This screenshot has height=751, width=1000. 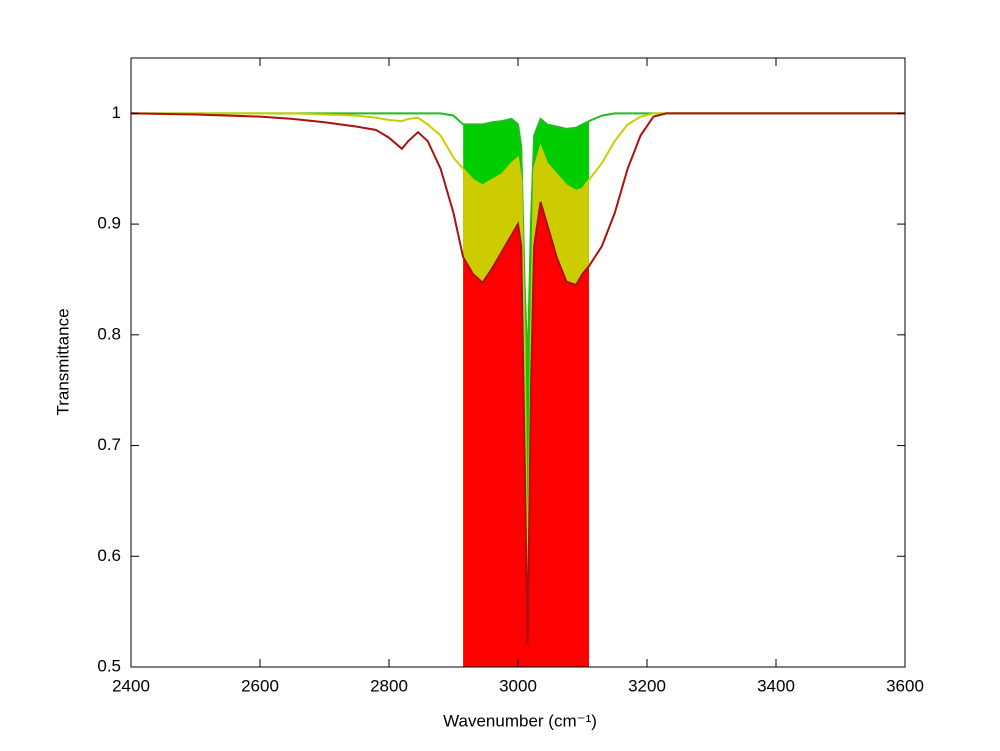 I want to click on x-tick-label: 3400, so click(x=776, y=685).